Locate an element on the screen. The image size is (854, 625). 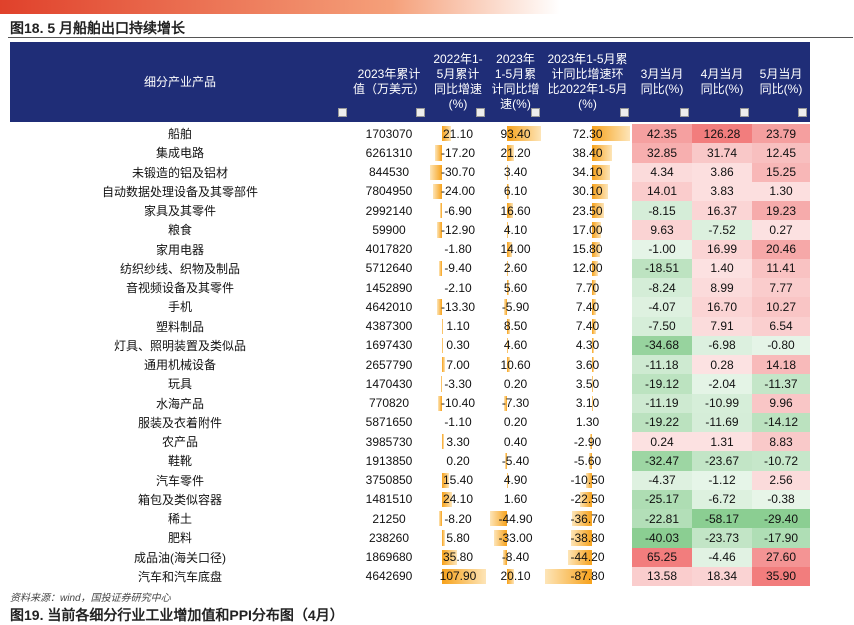
cell-value: -19.12 is located at coordinates (662, 383).